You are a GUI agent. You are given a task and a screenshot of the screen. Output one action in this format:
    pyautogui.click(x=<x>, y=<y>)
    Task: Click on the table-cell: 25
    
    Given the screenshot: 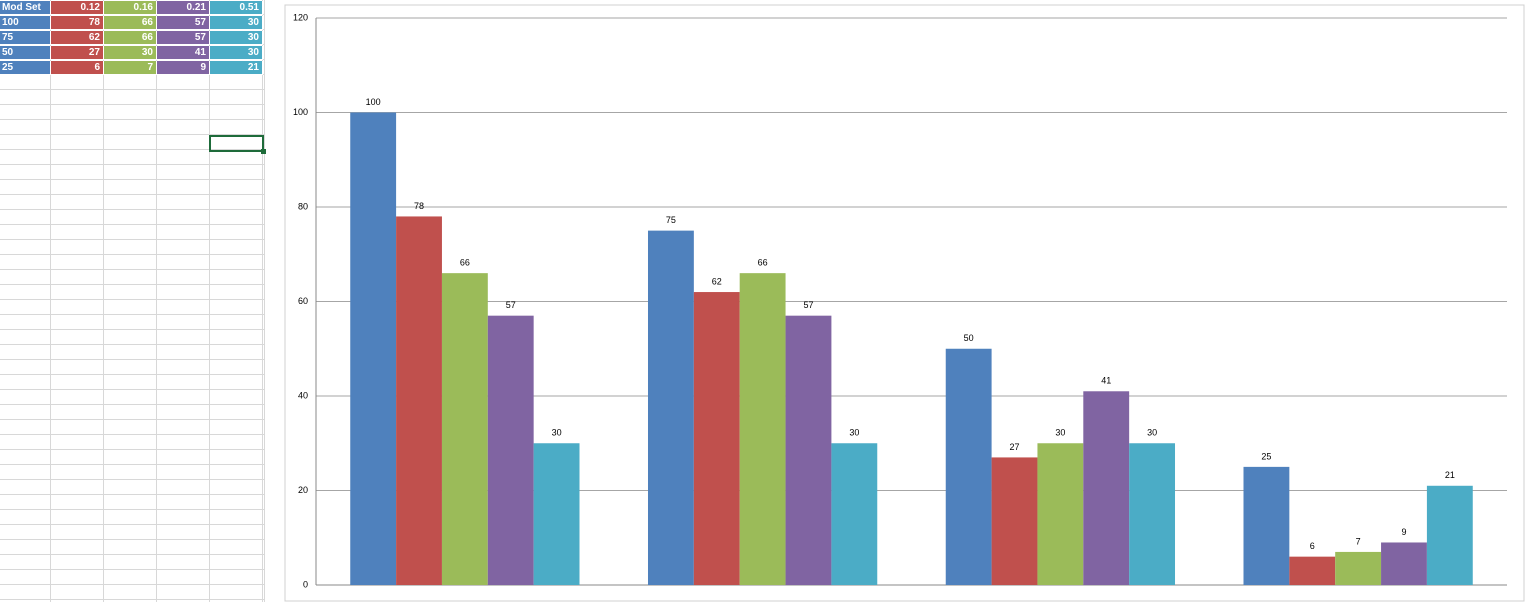 What is the action you would take?
    pyautogui.click(x=25, y=68)
    